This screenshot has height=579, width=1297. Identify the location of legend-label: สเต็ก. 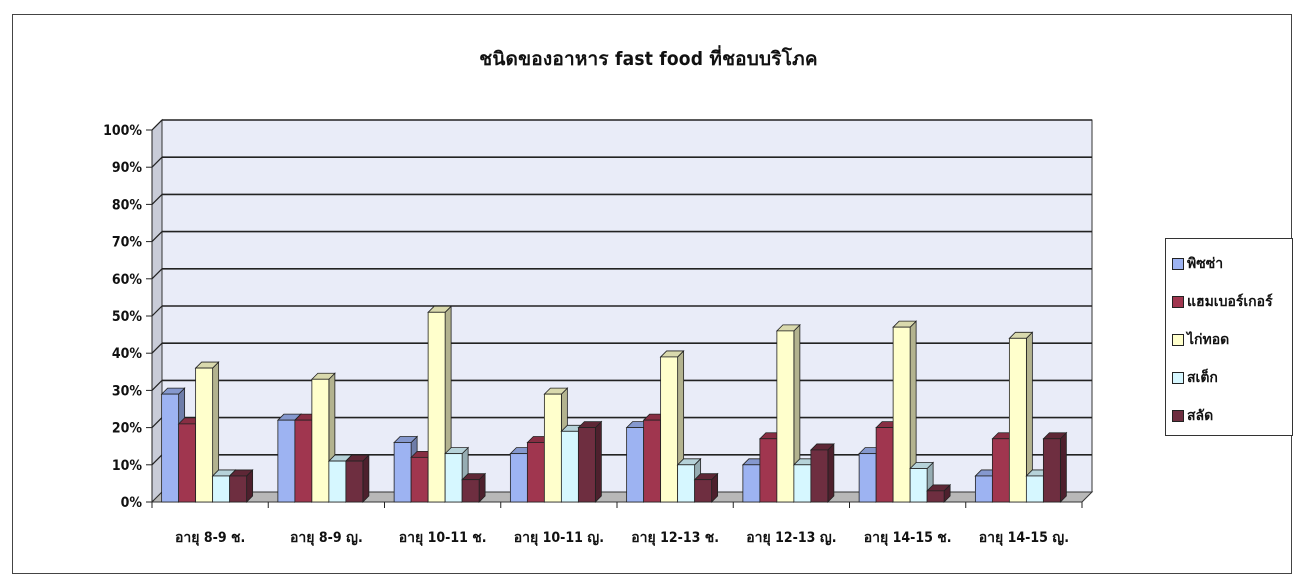
(1202, 378).